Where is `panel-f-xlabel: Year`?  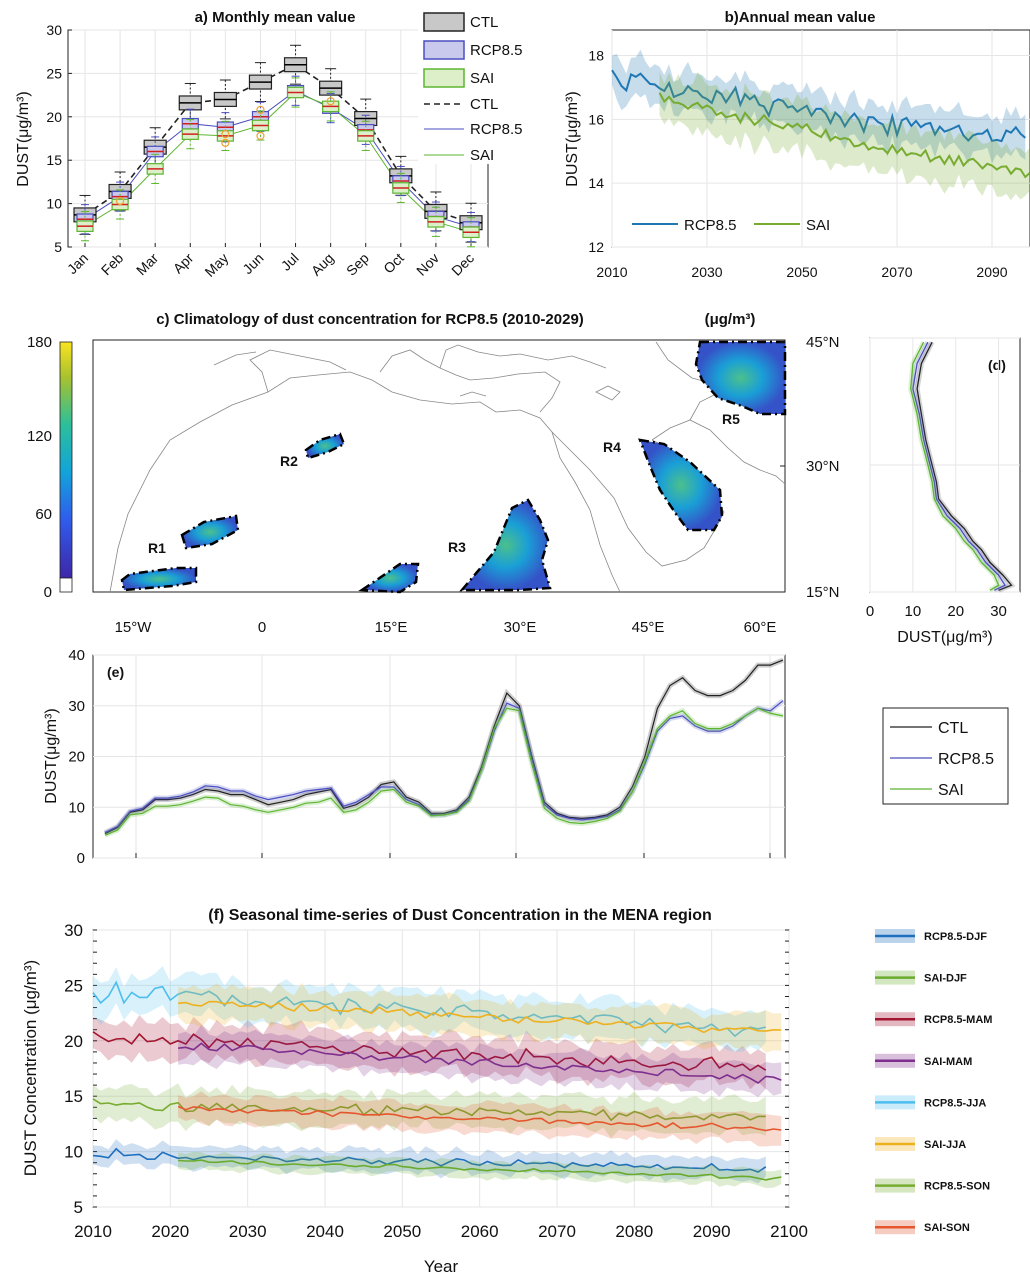
panel-f-xlabel: Year is located at coordinates (441, 1266).